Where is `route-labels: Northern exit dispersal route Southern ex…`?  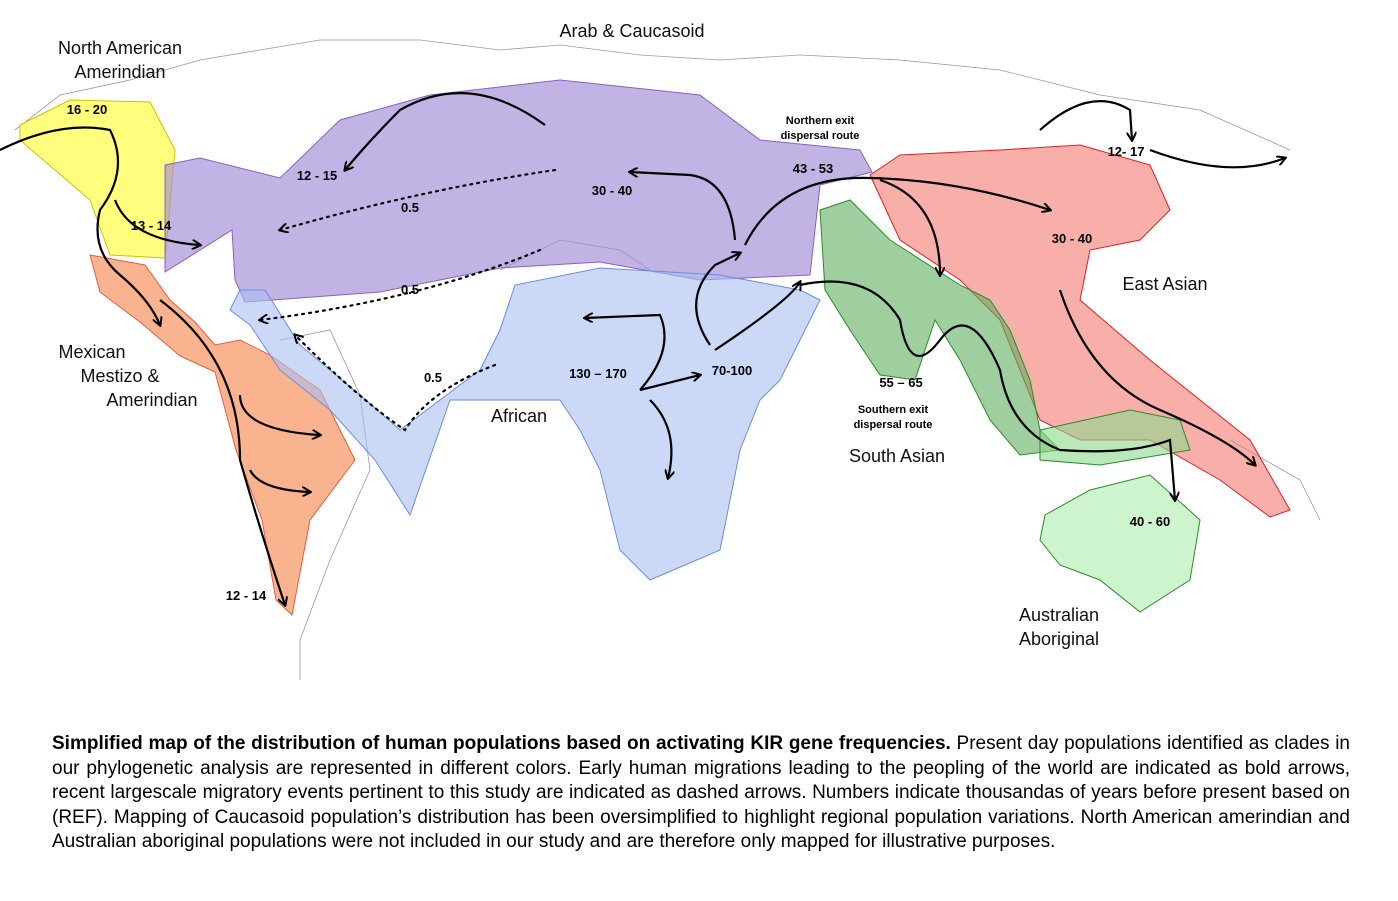 route-labels: Northern exit dispersal route Southern ex… is located at coordinates (857, 273).